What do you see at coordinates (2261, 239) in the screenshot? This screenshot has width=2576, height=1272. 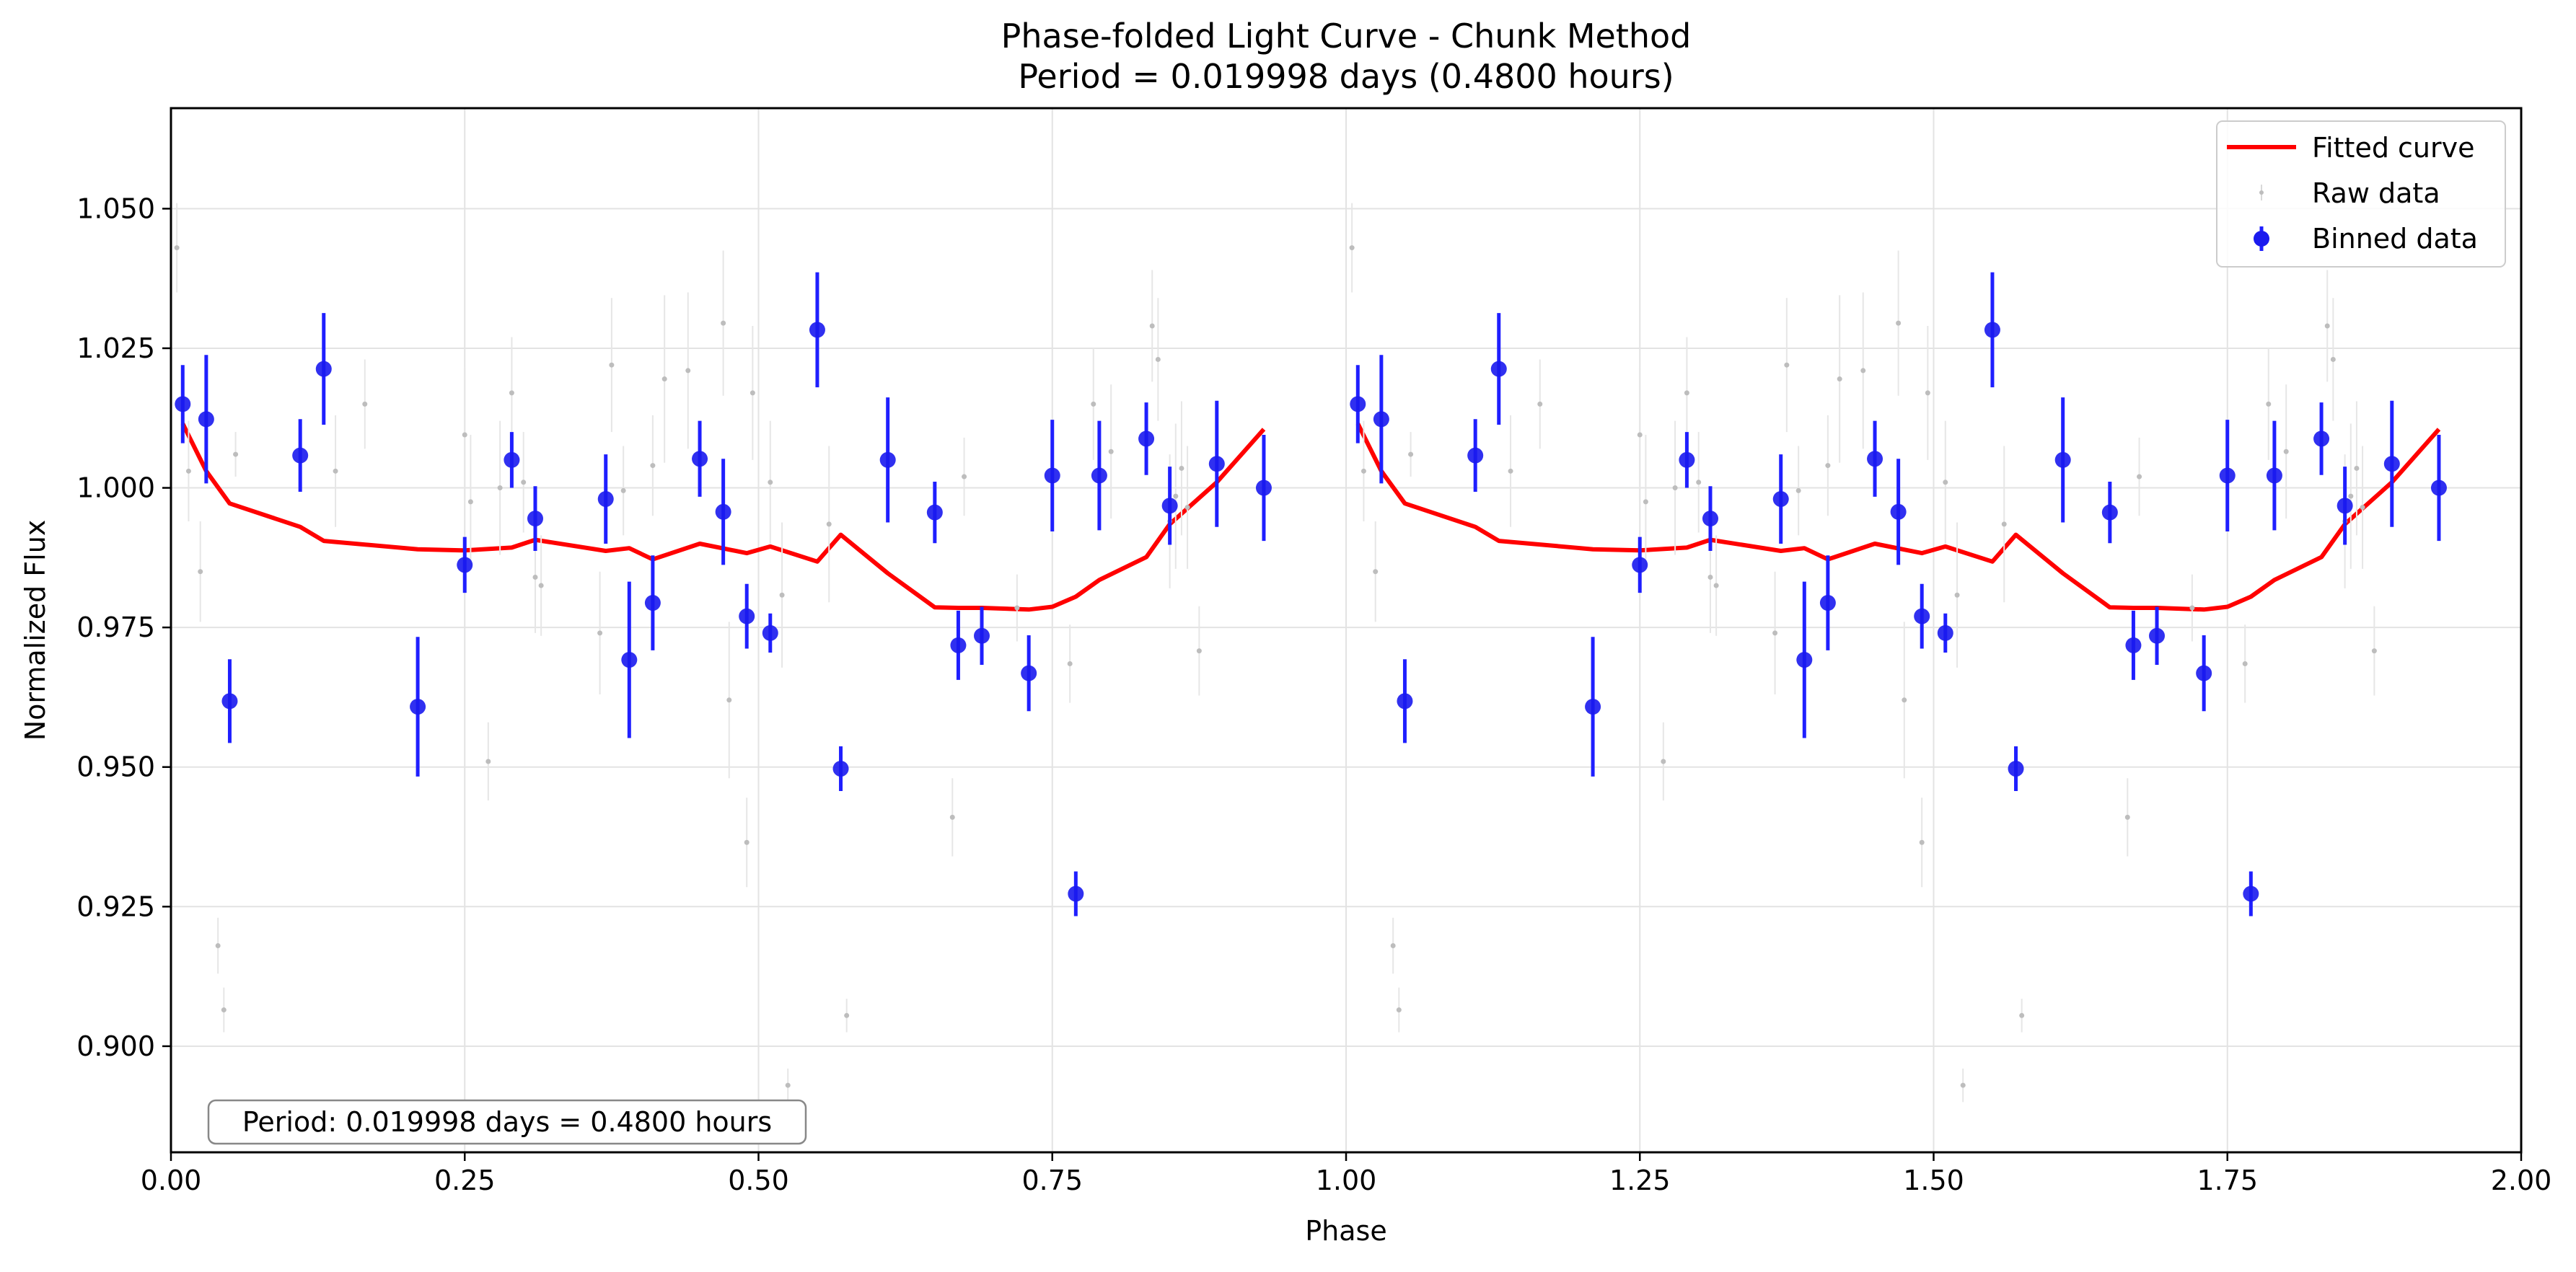 I see `legend-binned-data-swatch` at bounding box center [2261, 239].